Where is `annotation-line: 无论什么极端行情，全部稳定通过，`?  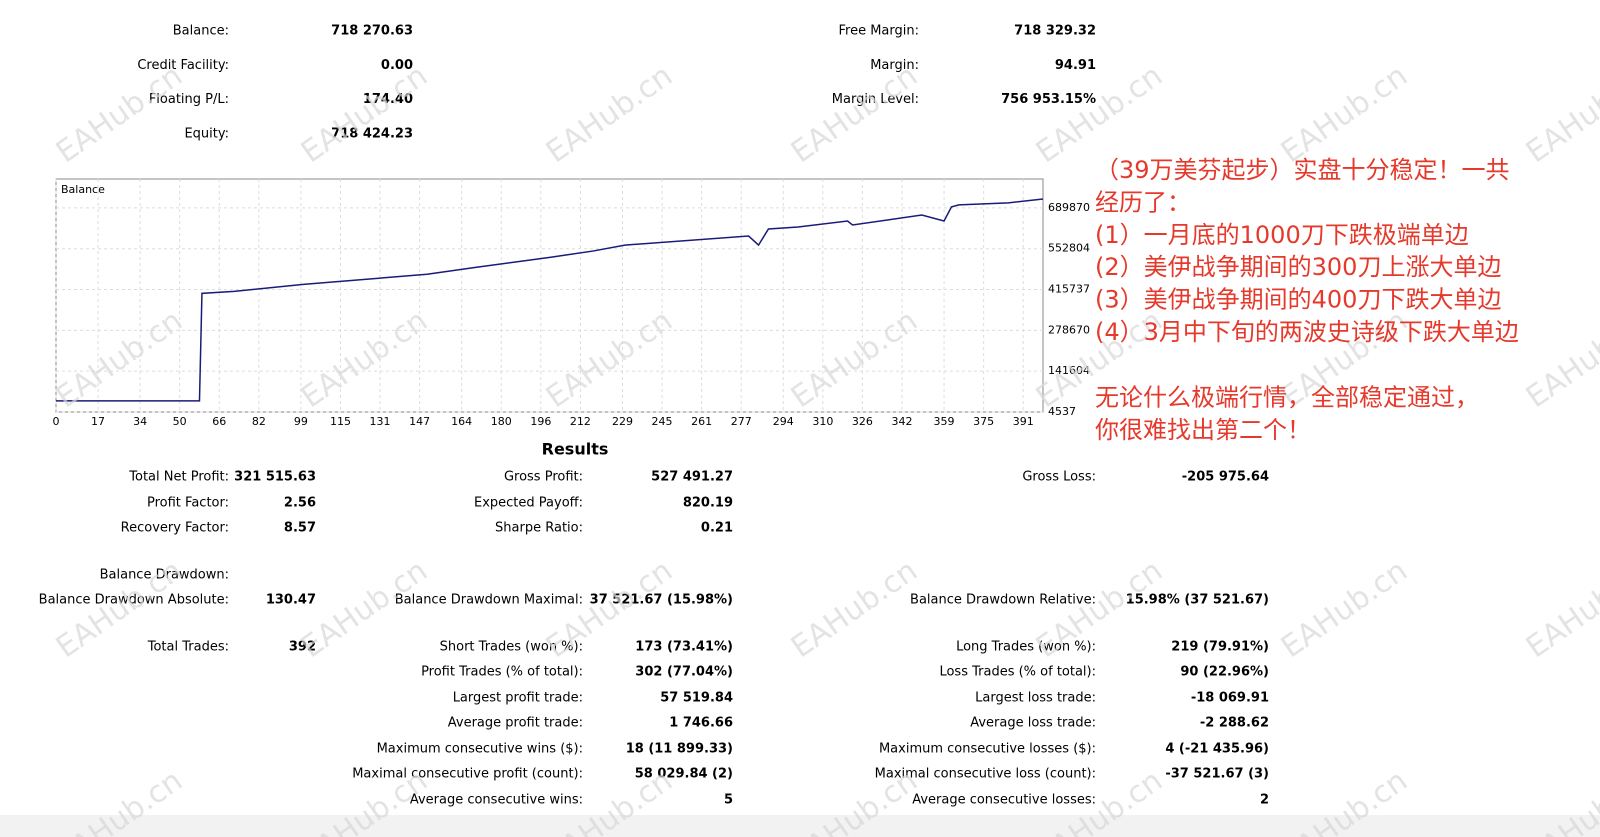 annotation-line: 无论什么极端行情，全部稳定通过， is located at coordinates (1287, 397).